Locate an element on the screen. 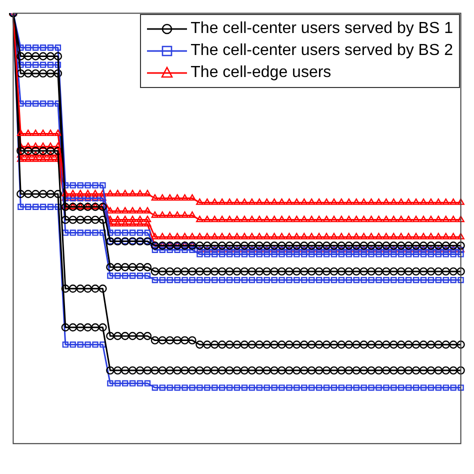 Image resolution: width=474 pixels, height=474 pixels. legend-label: The cell-center users served by BS 2 is located at coordinates (321, 51).